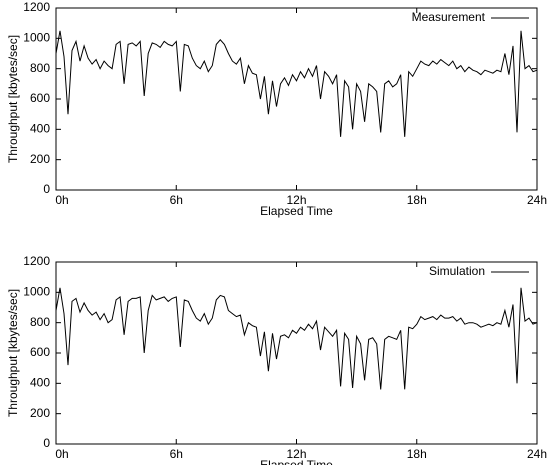  Describe the element at coordinates (457, 271) in the screenshot. I see `legend-label: Simulation` at that location.